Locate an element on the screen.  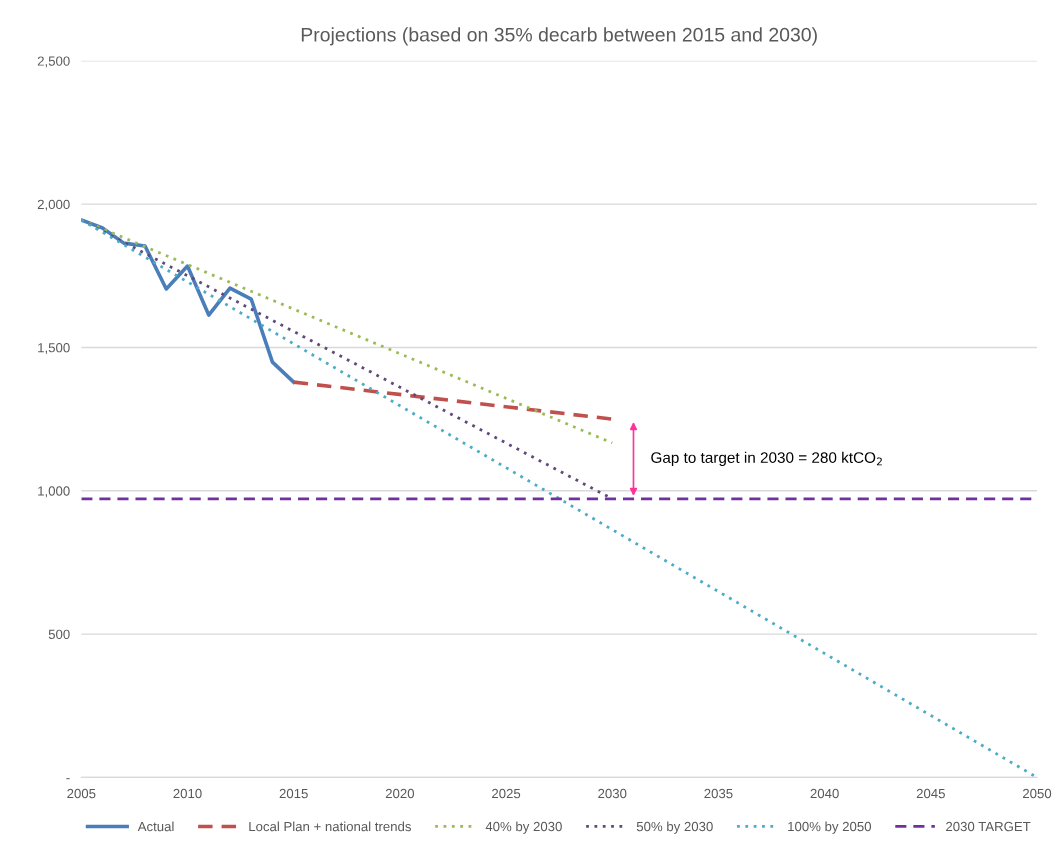
y-tick-label: 1,000 is located at coordinates (54, 492).